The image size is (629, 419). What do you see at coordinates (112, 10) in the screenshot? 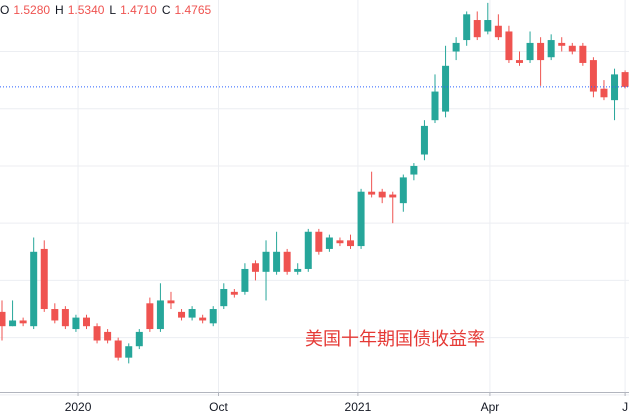
I see `legend-key: L` at bounding box center [112, 10].